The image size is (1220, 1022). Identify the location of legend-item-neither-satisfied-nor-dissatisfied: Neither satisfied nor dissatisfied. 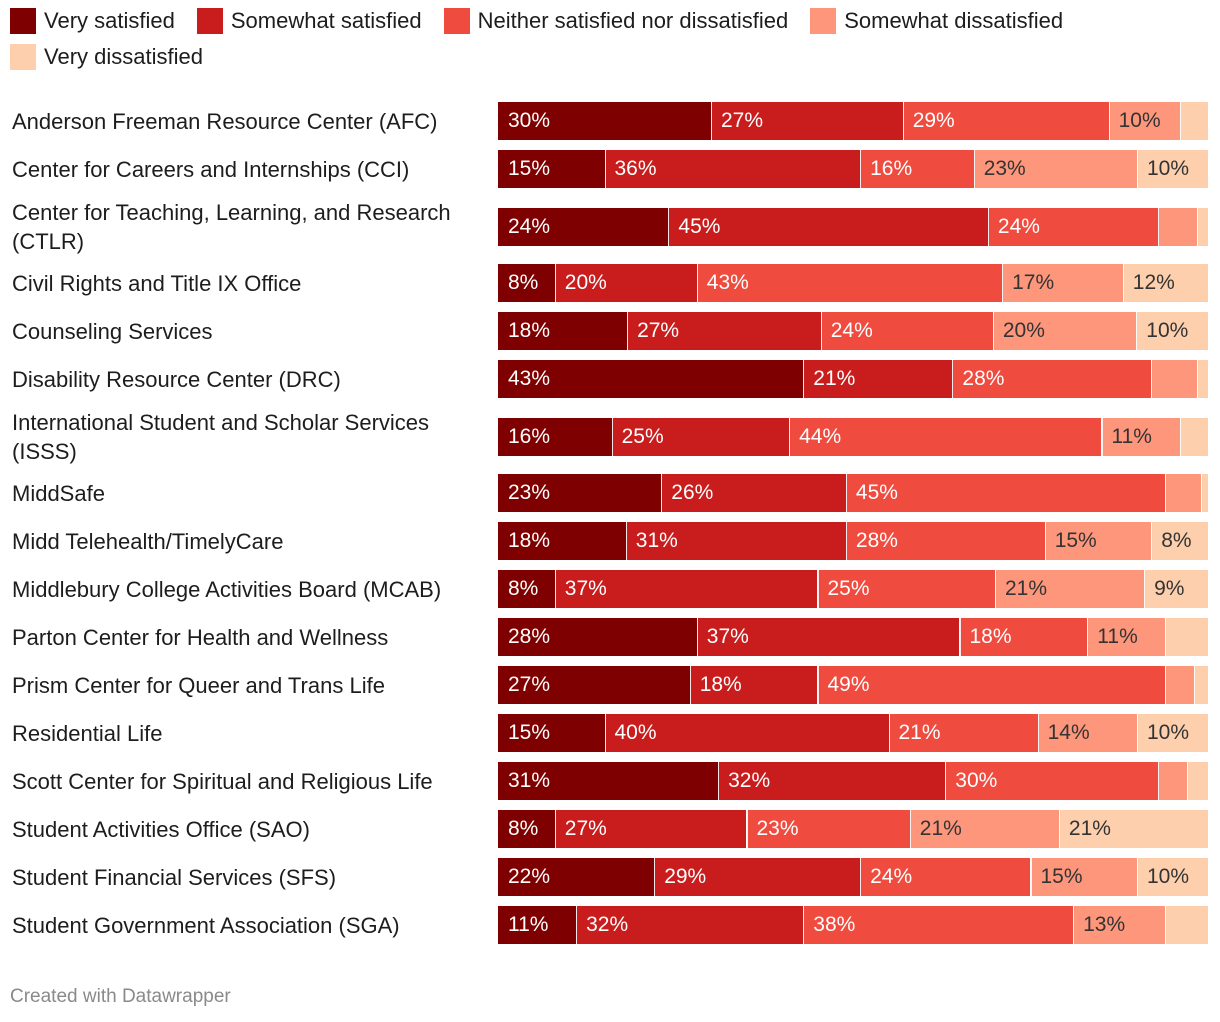
(616, 21).